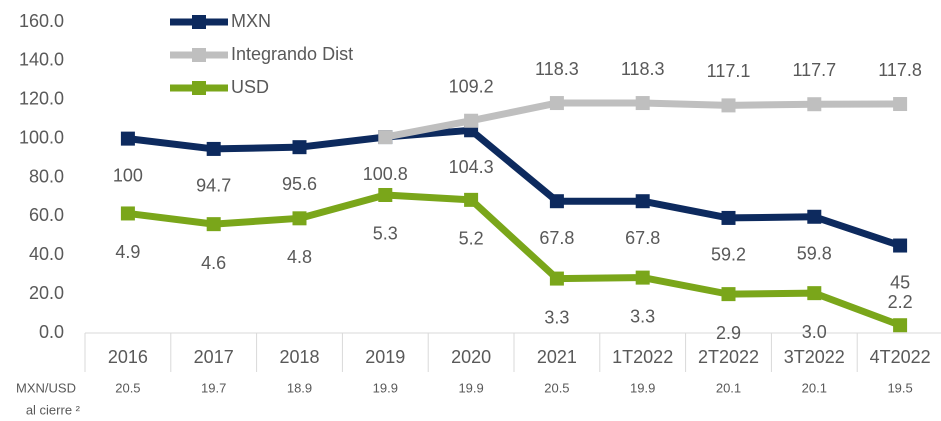 Image resolution: width=941 pixels, height=421 pixels. Describe the element at coordinates (900, 282) in the screenshot. I see `data-label: 45` at that location.